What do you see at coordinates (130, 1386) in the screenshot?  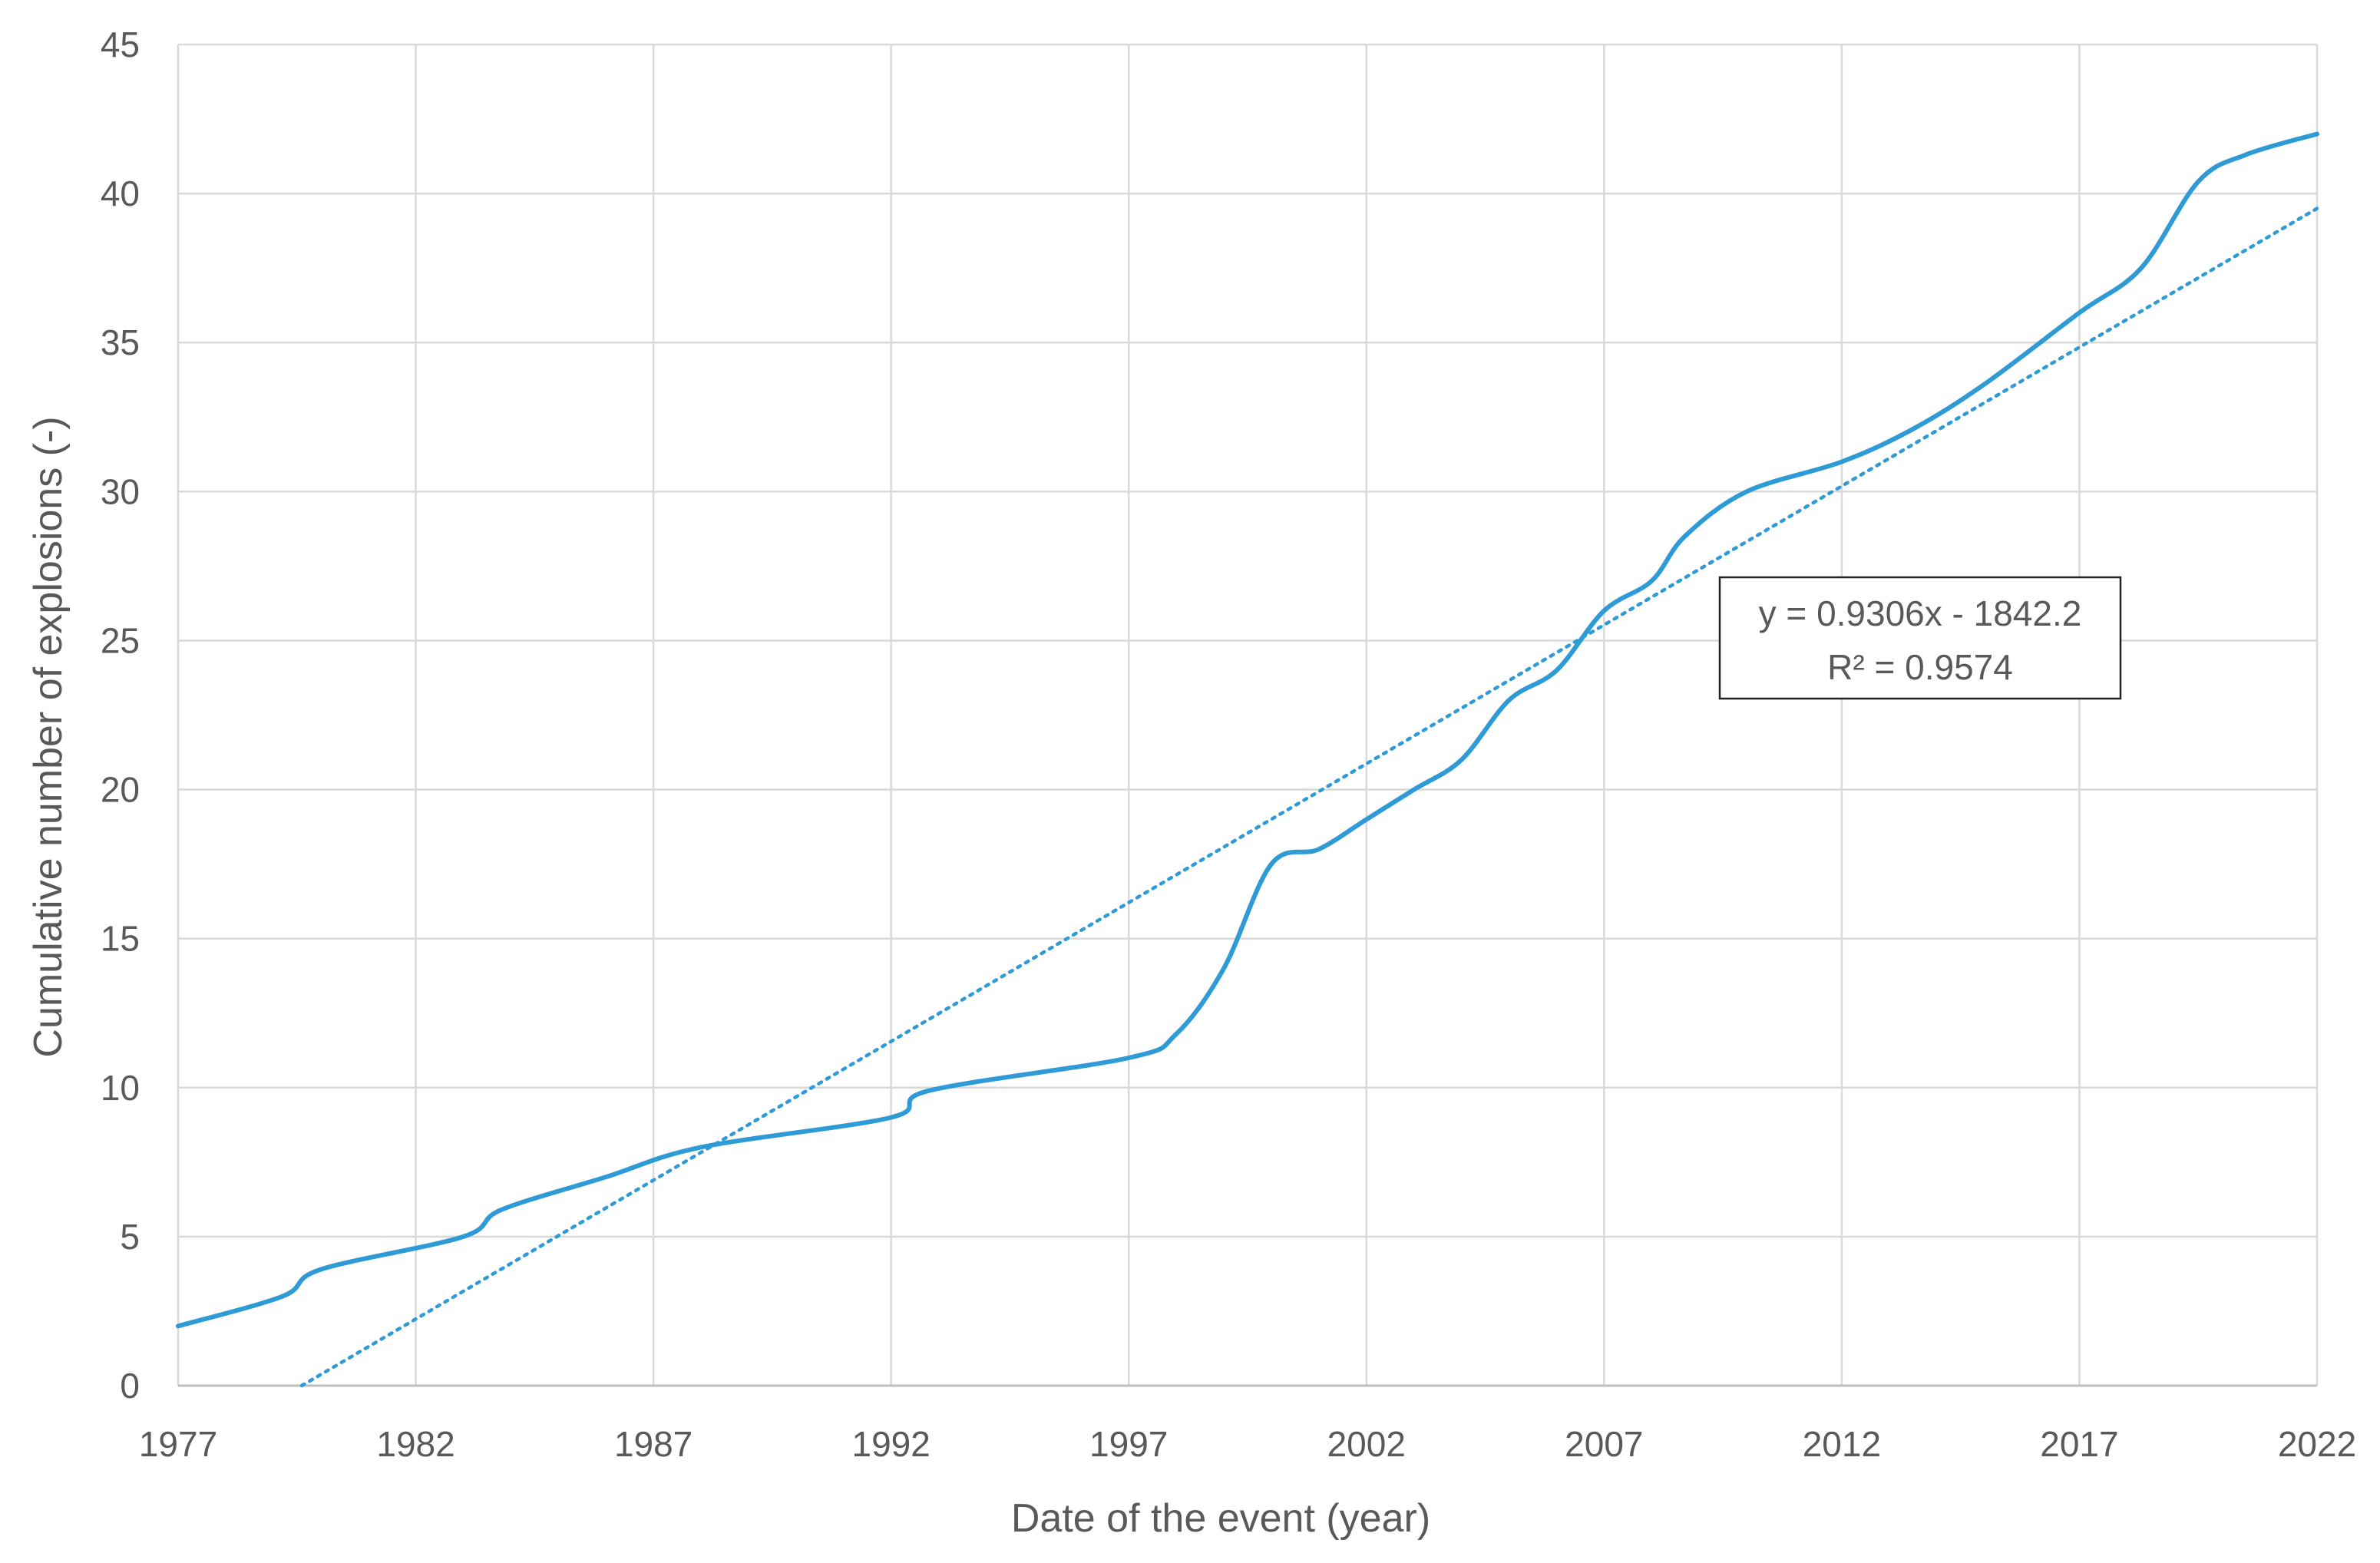 I see `y-tick-label: 0` at bounding box center [130, 1386].